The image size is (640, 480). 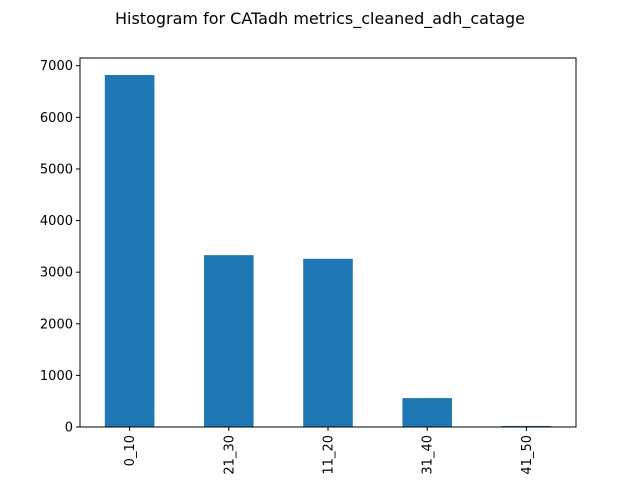 I want to click on y-tick-label: 5000, so click(x=56, y=169).